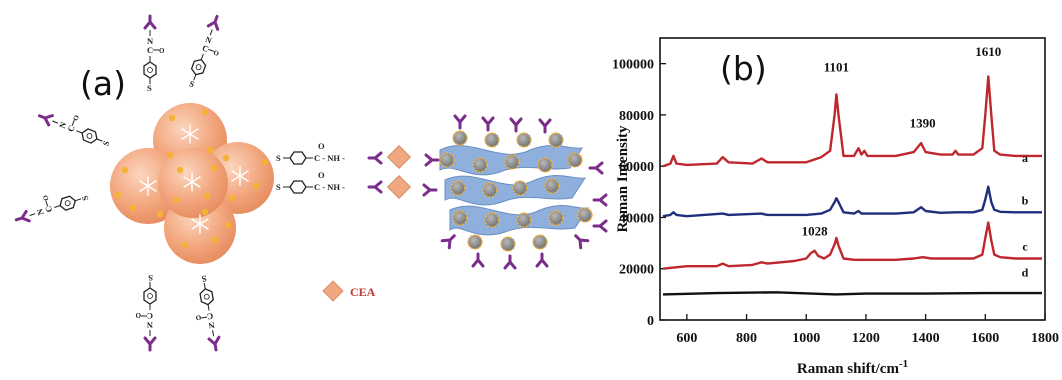  I want to click on linker-arm-left-lower, so click(52, 204).